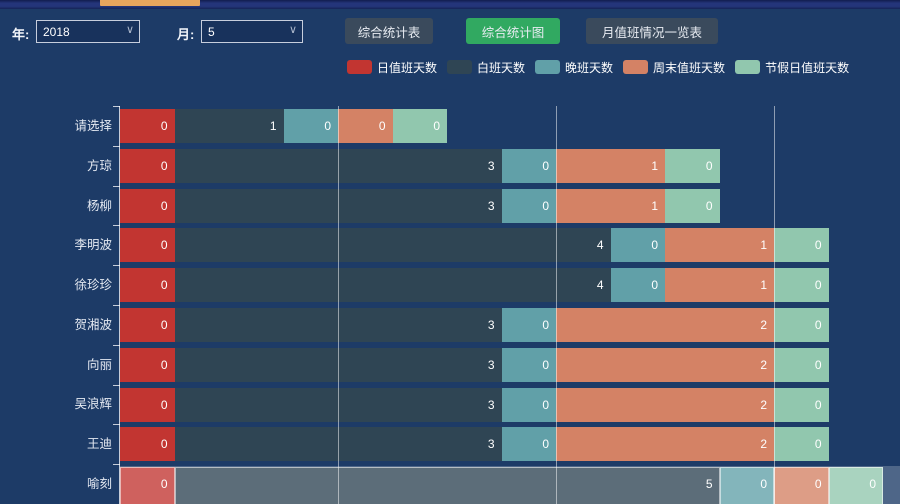 This screenshot has height=504, width=900. Describe the element at coordinates (99, 365) in the screenshot. I see `y-axis-label: 向丽` at that location.